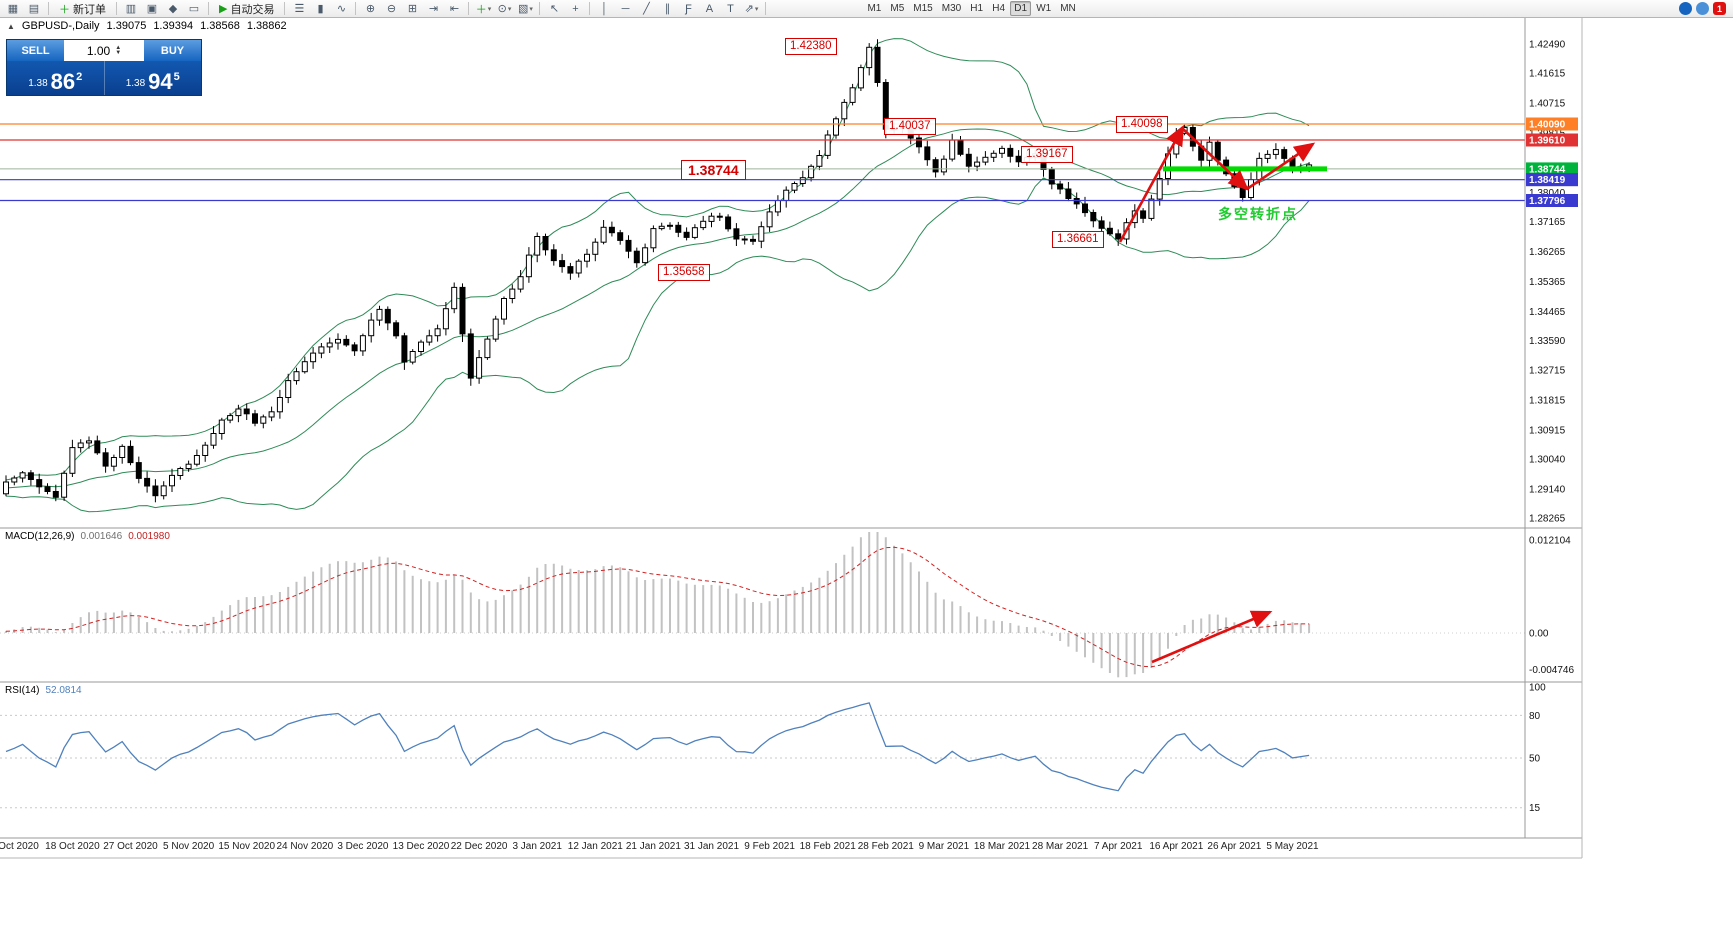  Describe the element at coordinates (667, 9) in the screenshot. I see `channel-icon: ∥` at that location.